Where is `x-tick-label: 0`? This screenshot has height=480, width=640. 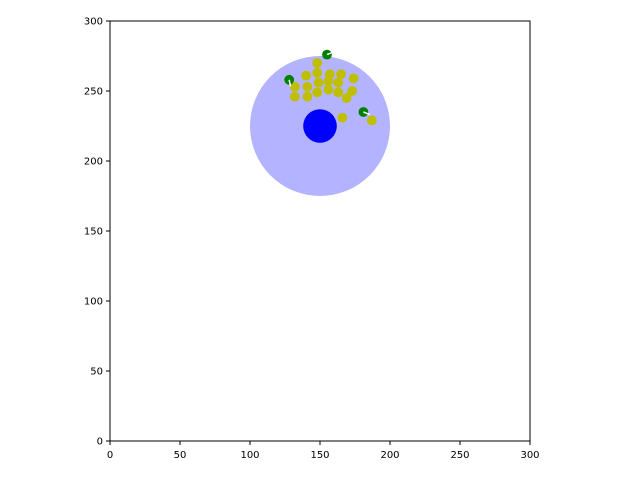
x-tick-label: 0 is located at coordinates (110, 455).